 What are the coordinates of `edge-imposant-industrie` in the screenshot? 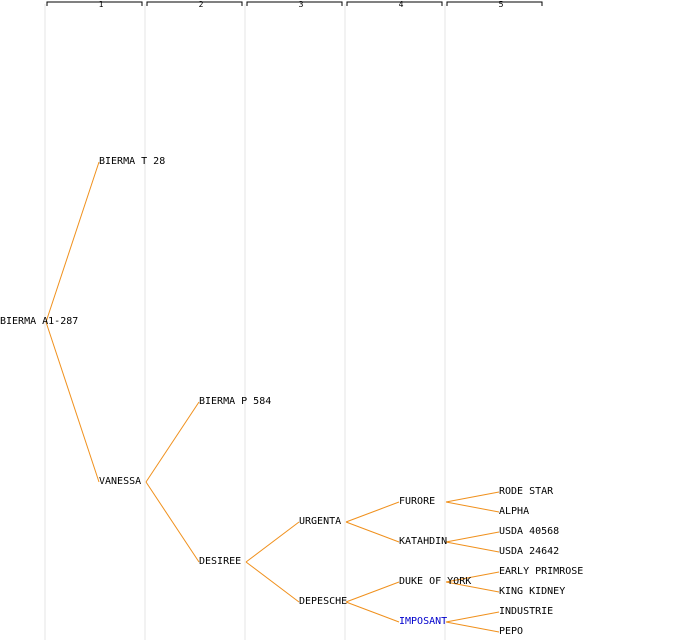 It's located at (472, 617).